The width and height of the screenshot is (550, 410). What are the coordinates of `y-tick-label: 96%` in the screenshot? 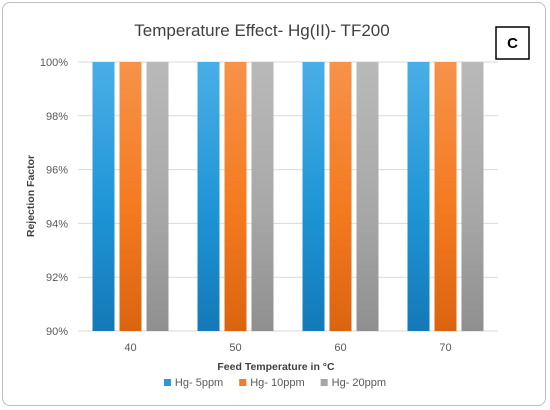 It's located at (57, 171).